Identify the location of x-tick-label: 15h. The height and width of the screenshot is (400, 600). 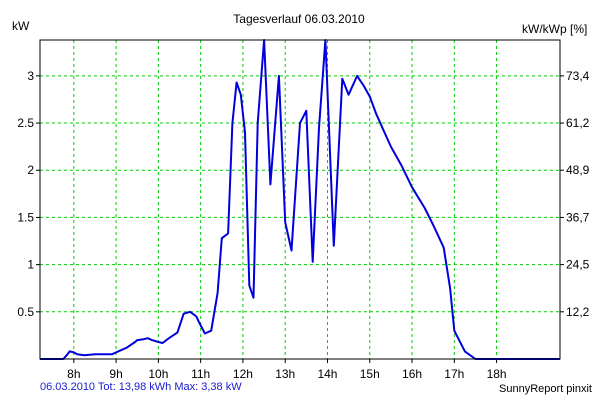
(370, 374).